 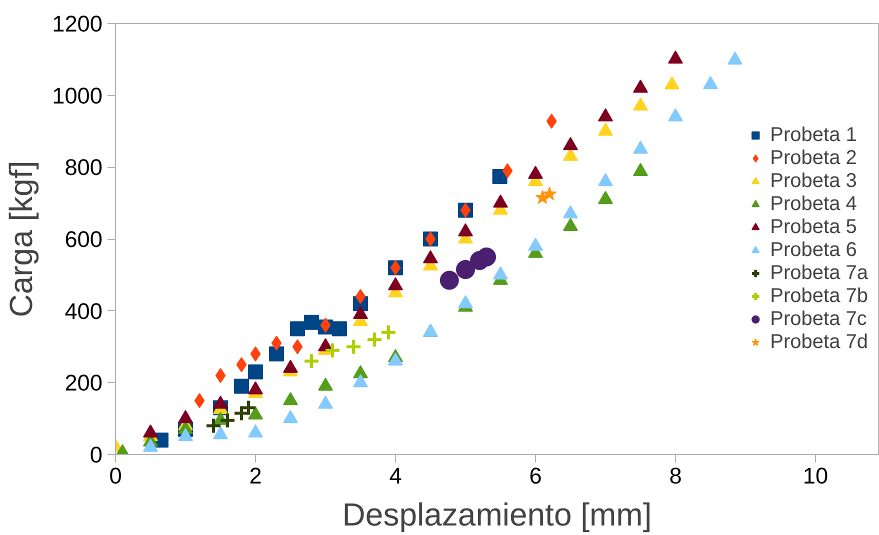 I want to click on x-tick-label: 10, so click(x=815, y=475).